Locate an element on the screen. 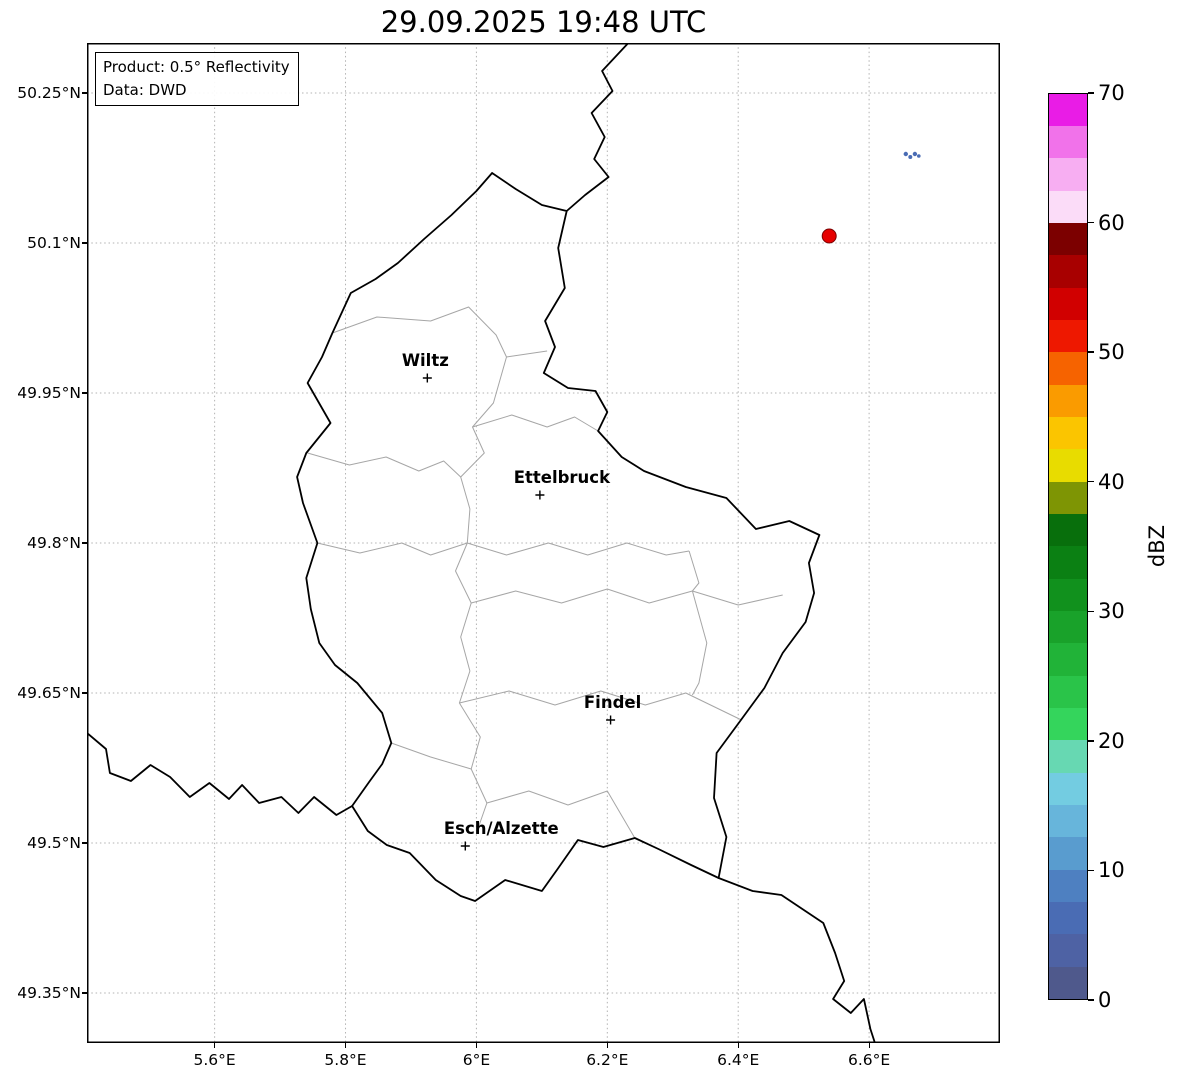 This screenshot has height=1081, width=1184. figure-title: 29.09.2025 19:48 UTC is located at coordinates (543, 22).